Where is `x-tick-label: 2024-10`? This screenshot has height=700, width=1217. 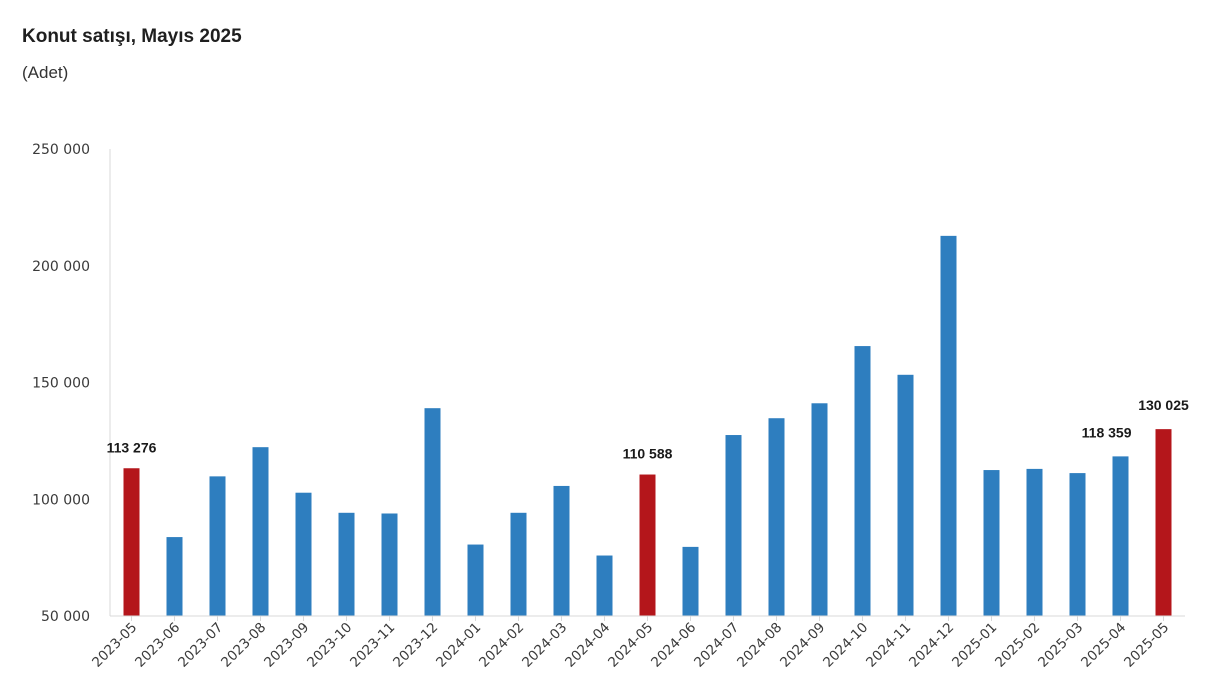
x-tick-label: 2024-10 is located at coordinates (845, 645).